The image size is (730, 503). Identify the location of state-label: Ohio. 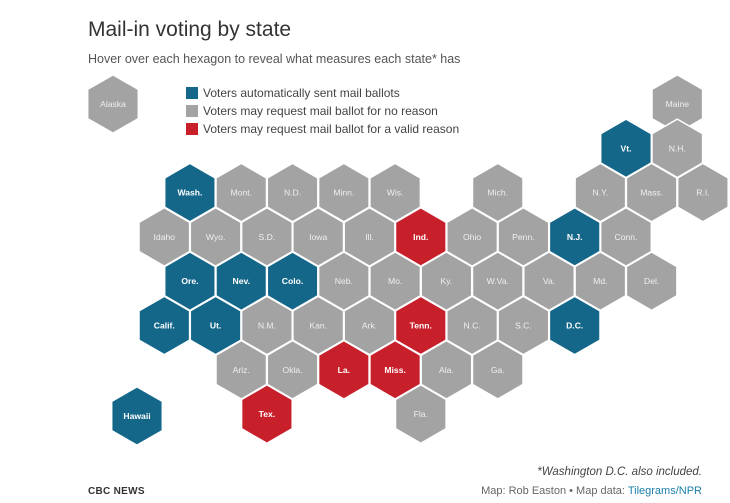
(472, 237).